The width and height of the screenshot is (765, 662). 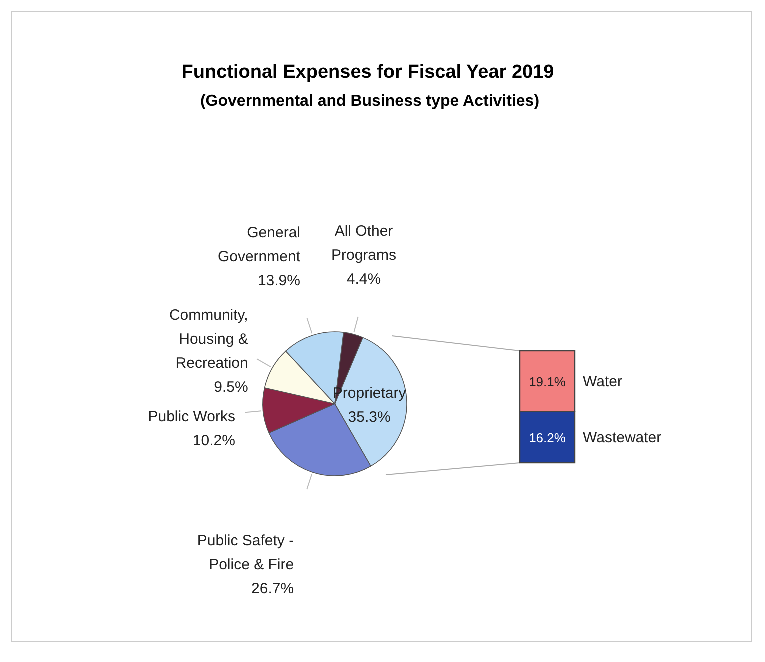 I want to click on data-label: 16.2%, so click(x=547, y=438).